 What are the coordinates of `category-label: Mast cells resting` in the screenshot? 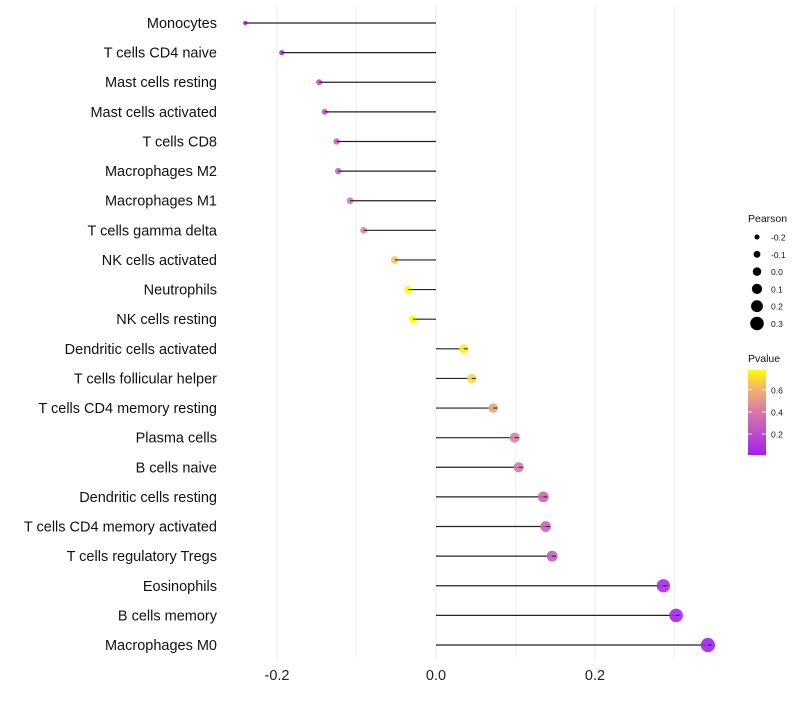 It's located at (161, 83).